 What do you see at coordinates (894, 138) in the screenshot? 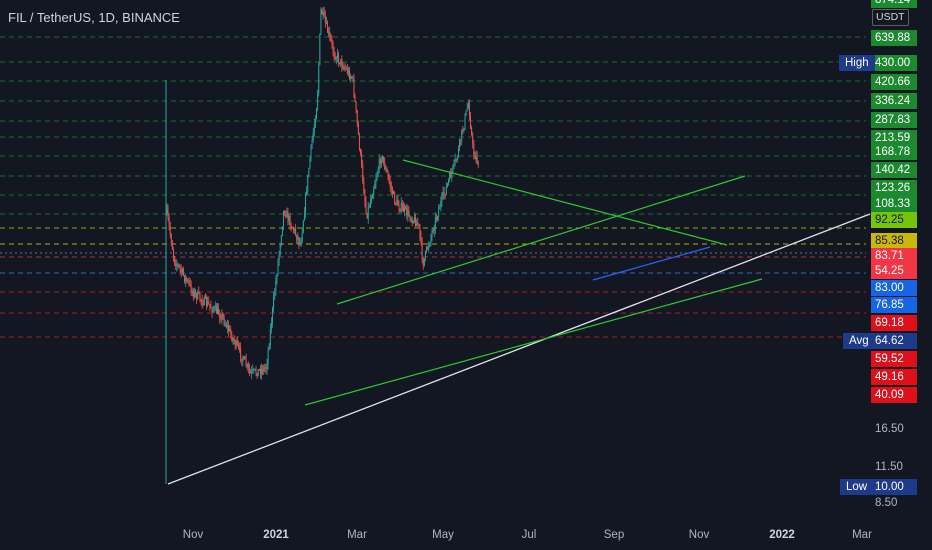
I see `price-level-tag: 213.59` at bounding box center [894, 138].